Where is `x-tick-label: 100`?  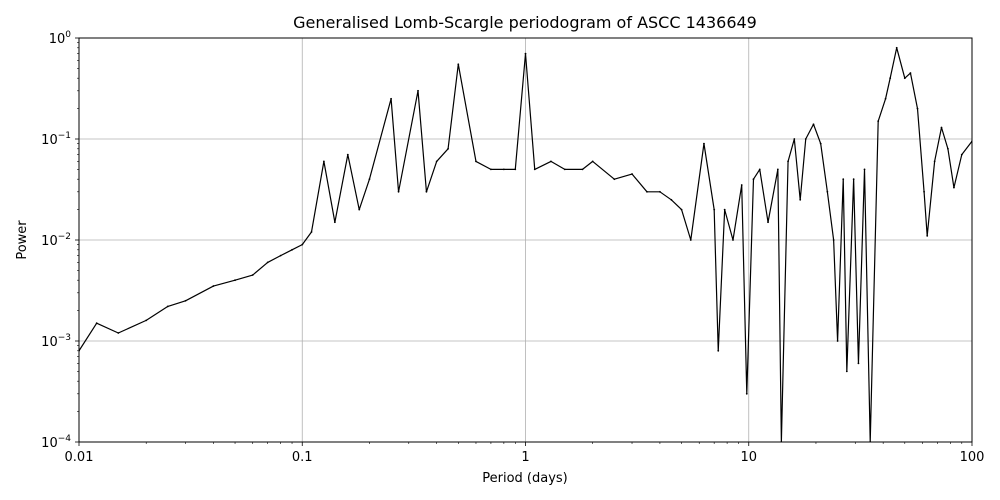
x-tick-label: 100 is located at coordinates (972, 457).